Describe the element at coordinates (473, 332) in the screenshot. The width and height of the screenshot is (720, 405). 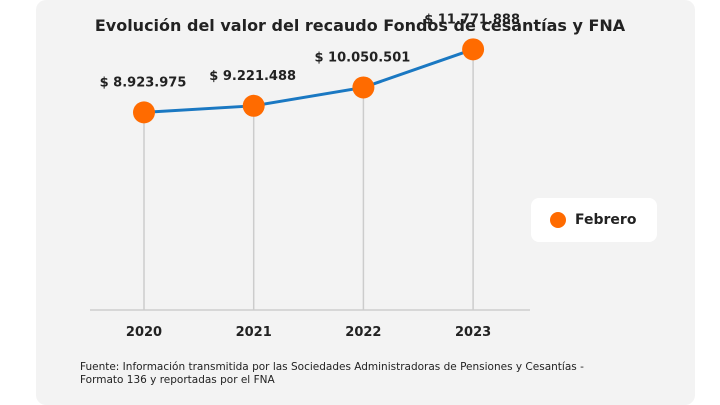
I see `x-tick-label-2023: 2023` at that location.